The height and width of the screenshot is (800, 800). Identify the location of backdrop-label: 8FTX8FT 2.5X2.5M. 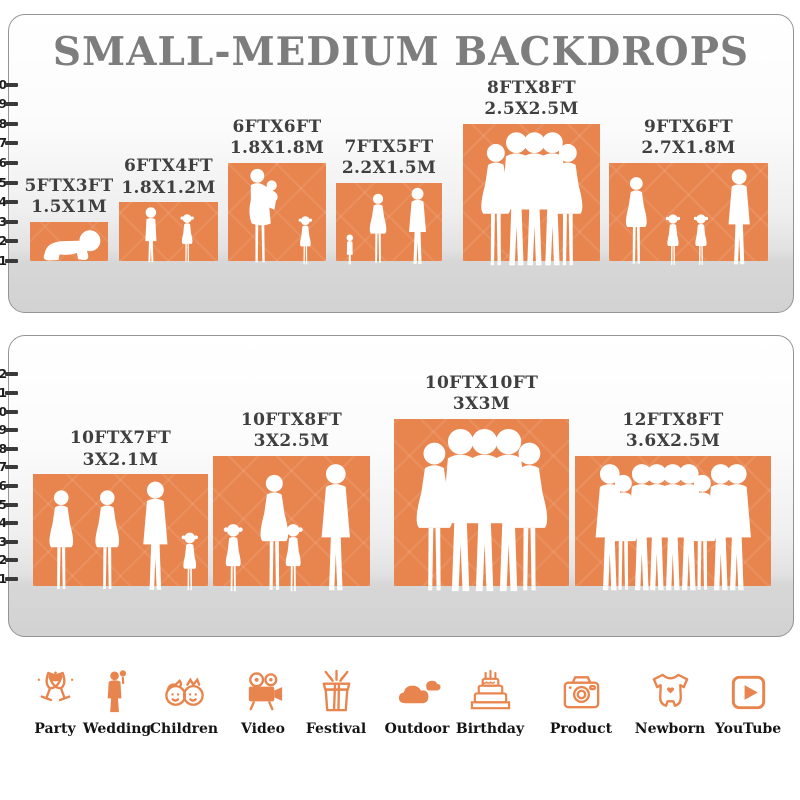
(531, 99).